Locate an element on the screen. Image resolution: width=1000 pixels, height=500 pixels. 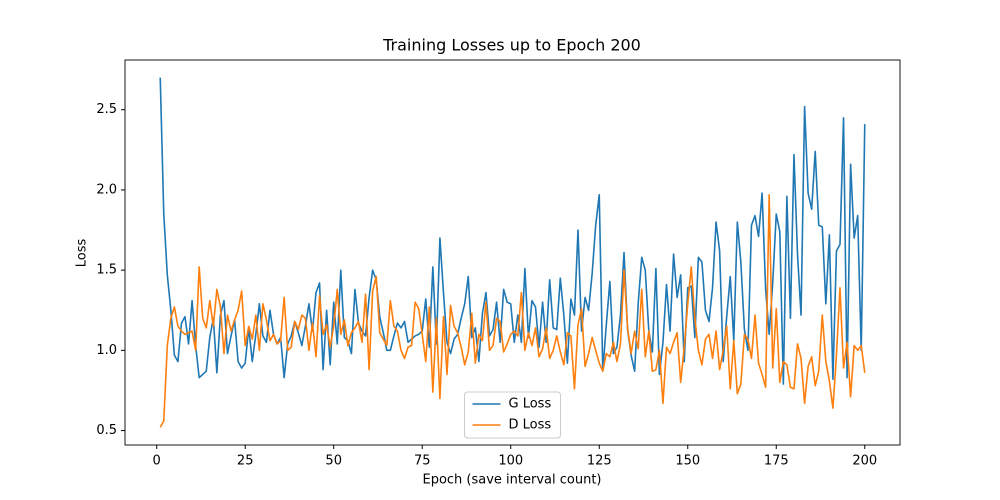
y-tick-label: 1.0 is located at coordinates (106, 350).